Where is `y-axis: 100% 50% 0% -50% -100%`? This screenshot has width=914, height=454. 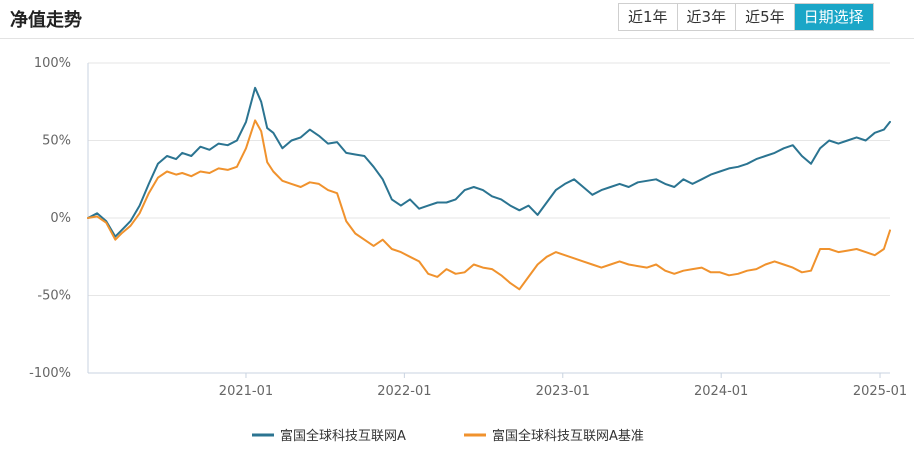
y-axis: 100% 50% 0% -50% -100% is located at coordinates (59, 218).